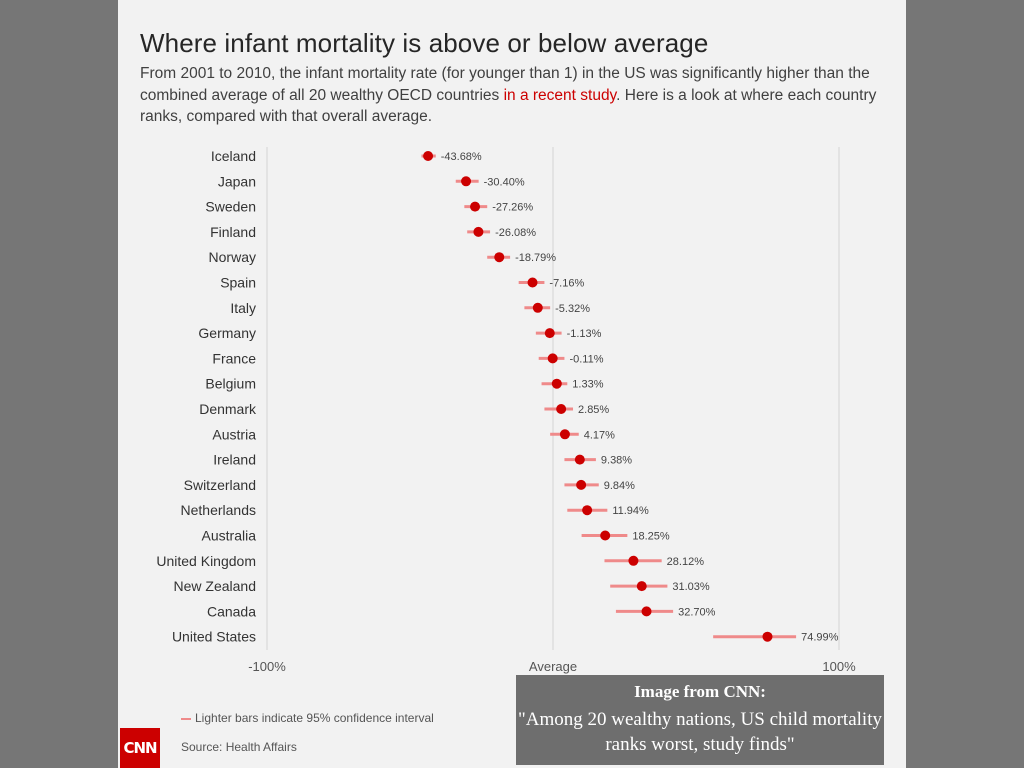  I want to click on value-label: 32.70%, so click(697, 612).